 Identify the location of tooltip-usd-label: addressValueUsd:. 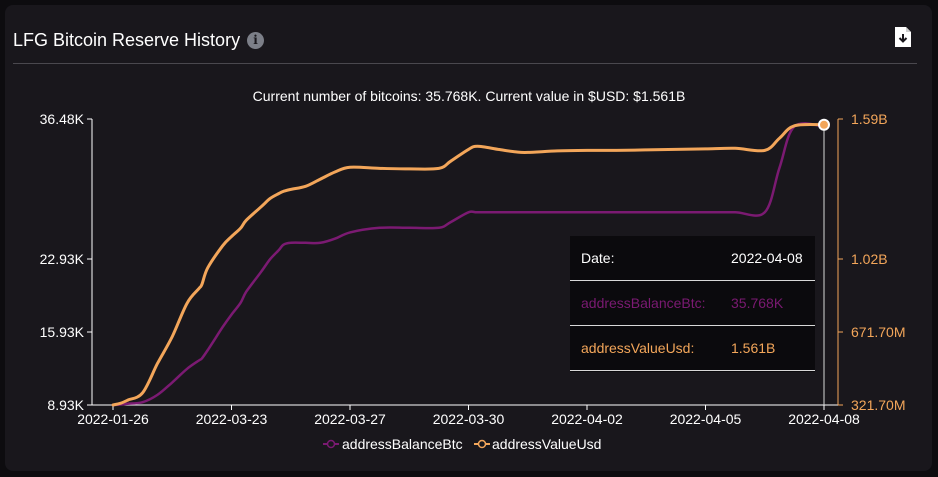
(638, 348).